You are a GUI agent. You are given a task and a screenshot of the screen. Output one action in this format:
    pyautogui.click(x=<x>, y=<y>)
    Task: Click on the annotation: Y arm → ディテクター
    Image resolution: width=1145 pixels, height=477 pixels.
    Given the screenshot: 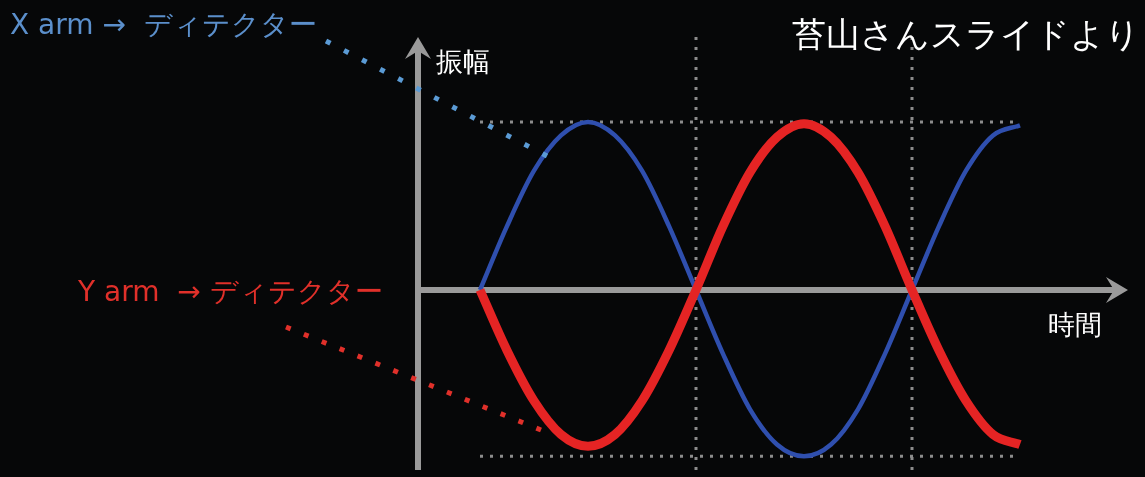 What is the action you would take?
    pyautogui.click(x=230, y=291)
    